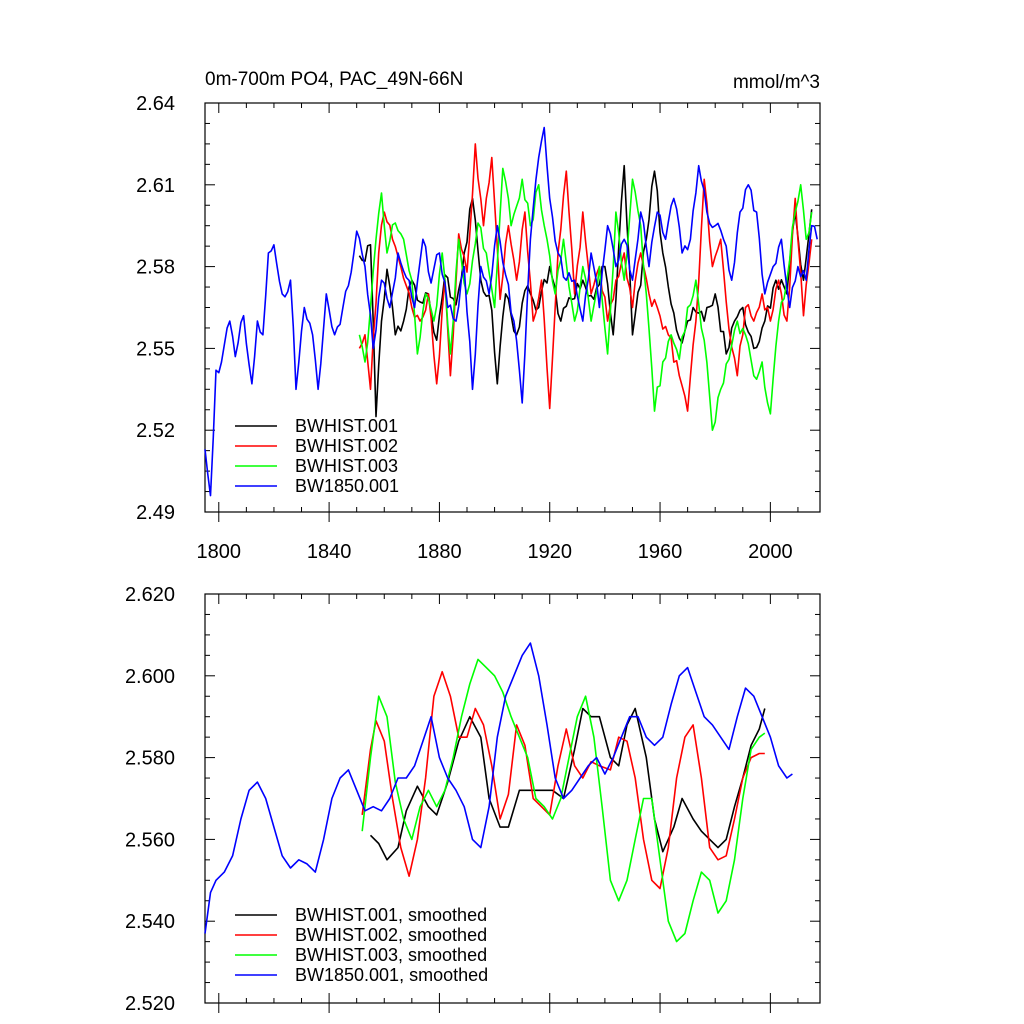  I want to click on legend-label: BWHIST.002, smoothed, so click(391, 935).